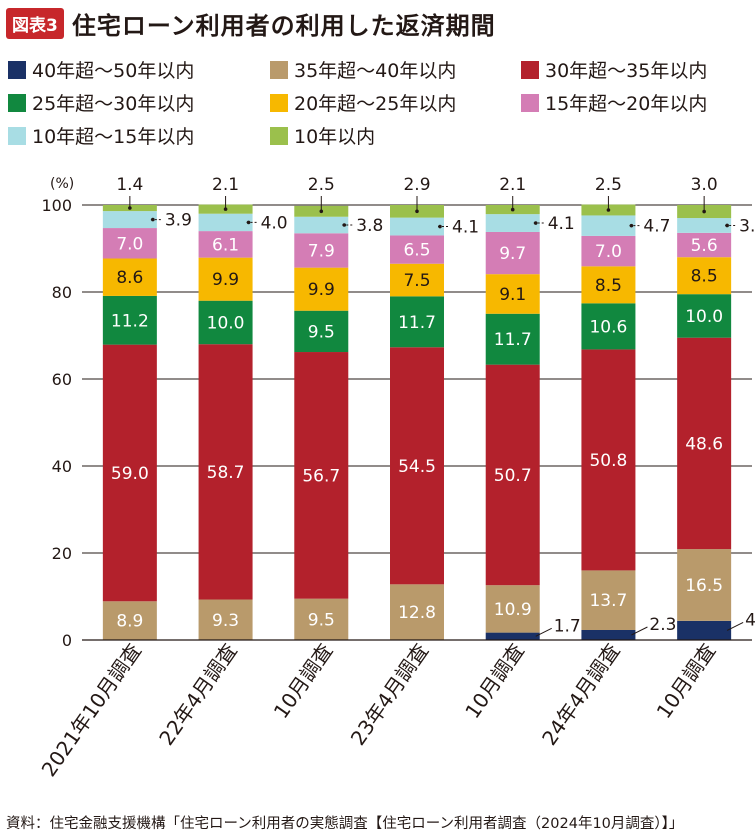 Image resolution: width=755 pixels, height=840 pixels. Describe the element at coordinates (113, 71) in the screenshot. I see `legend-label: 40年超～50年以内` at that location.